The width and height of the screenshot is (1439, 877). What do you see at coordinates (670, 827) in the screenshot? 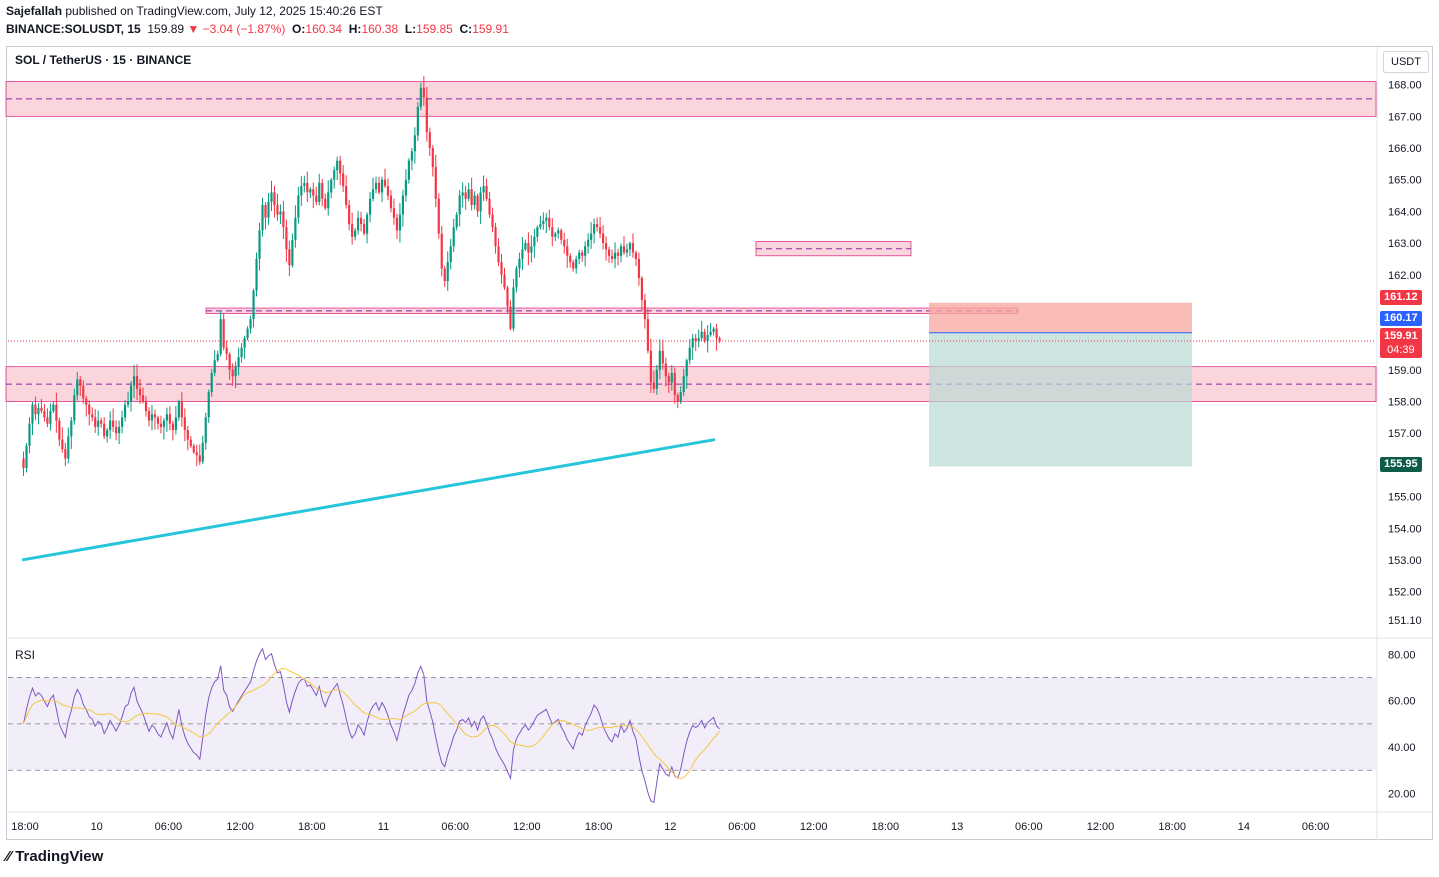
I see `time-tick-label: 12` at bounding box center [670, 827].